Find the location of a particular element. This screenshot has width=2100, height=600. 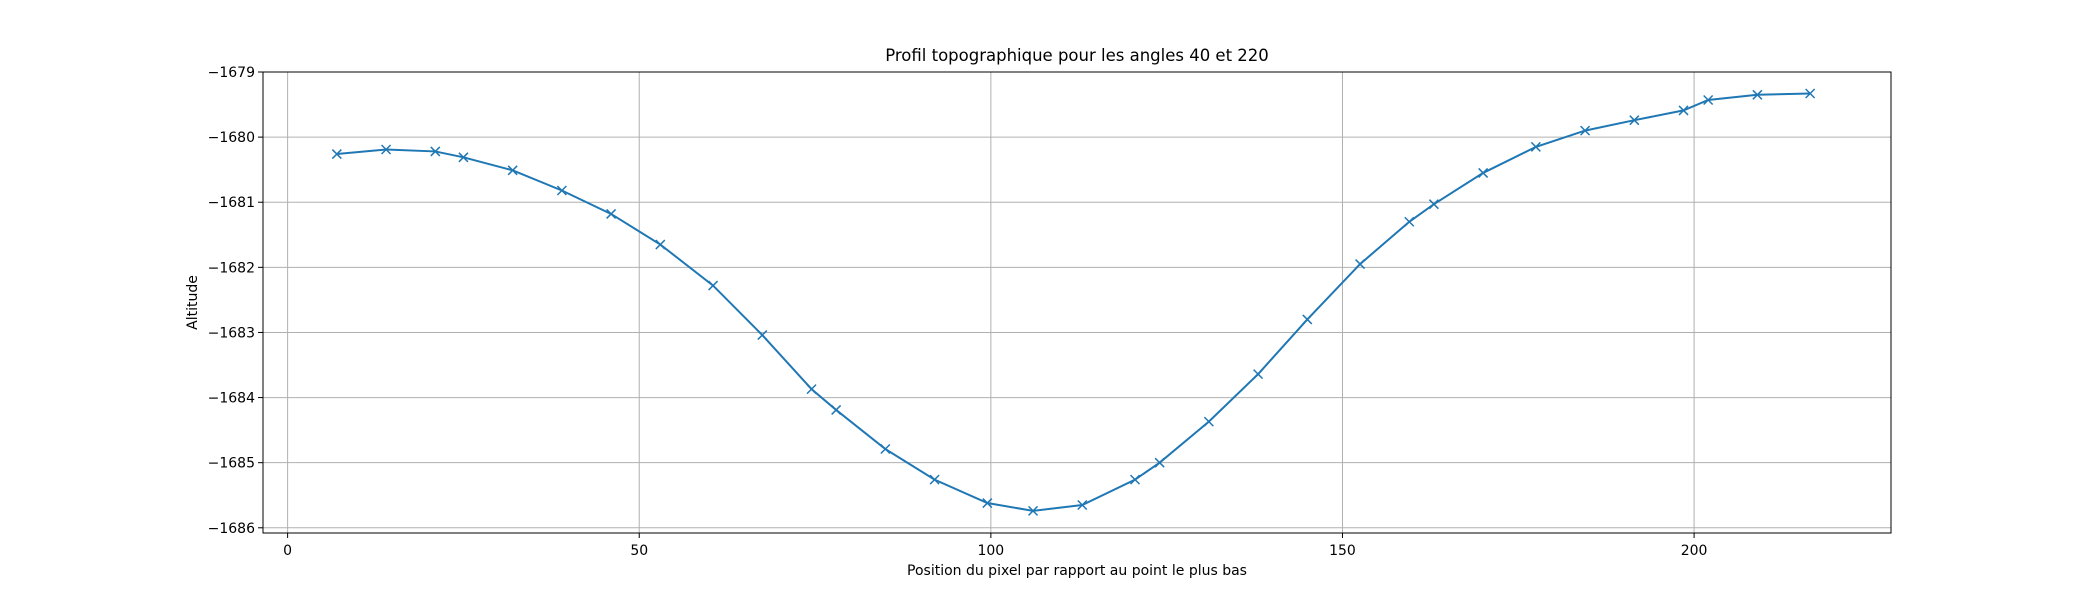

y-tick-label: −1680 is located at coordinates (231, 138).